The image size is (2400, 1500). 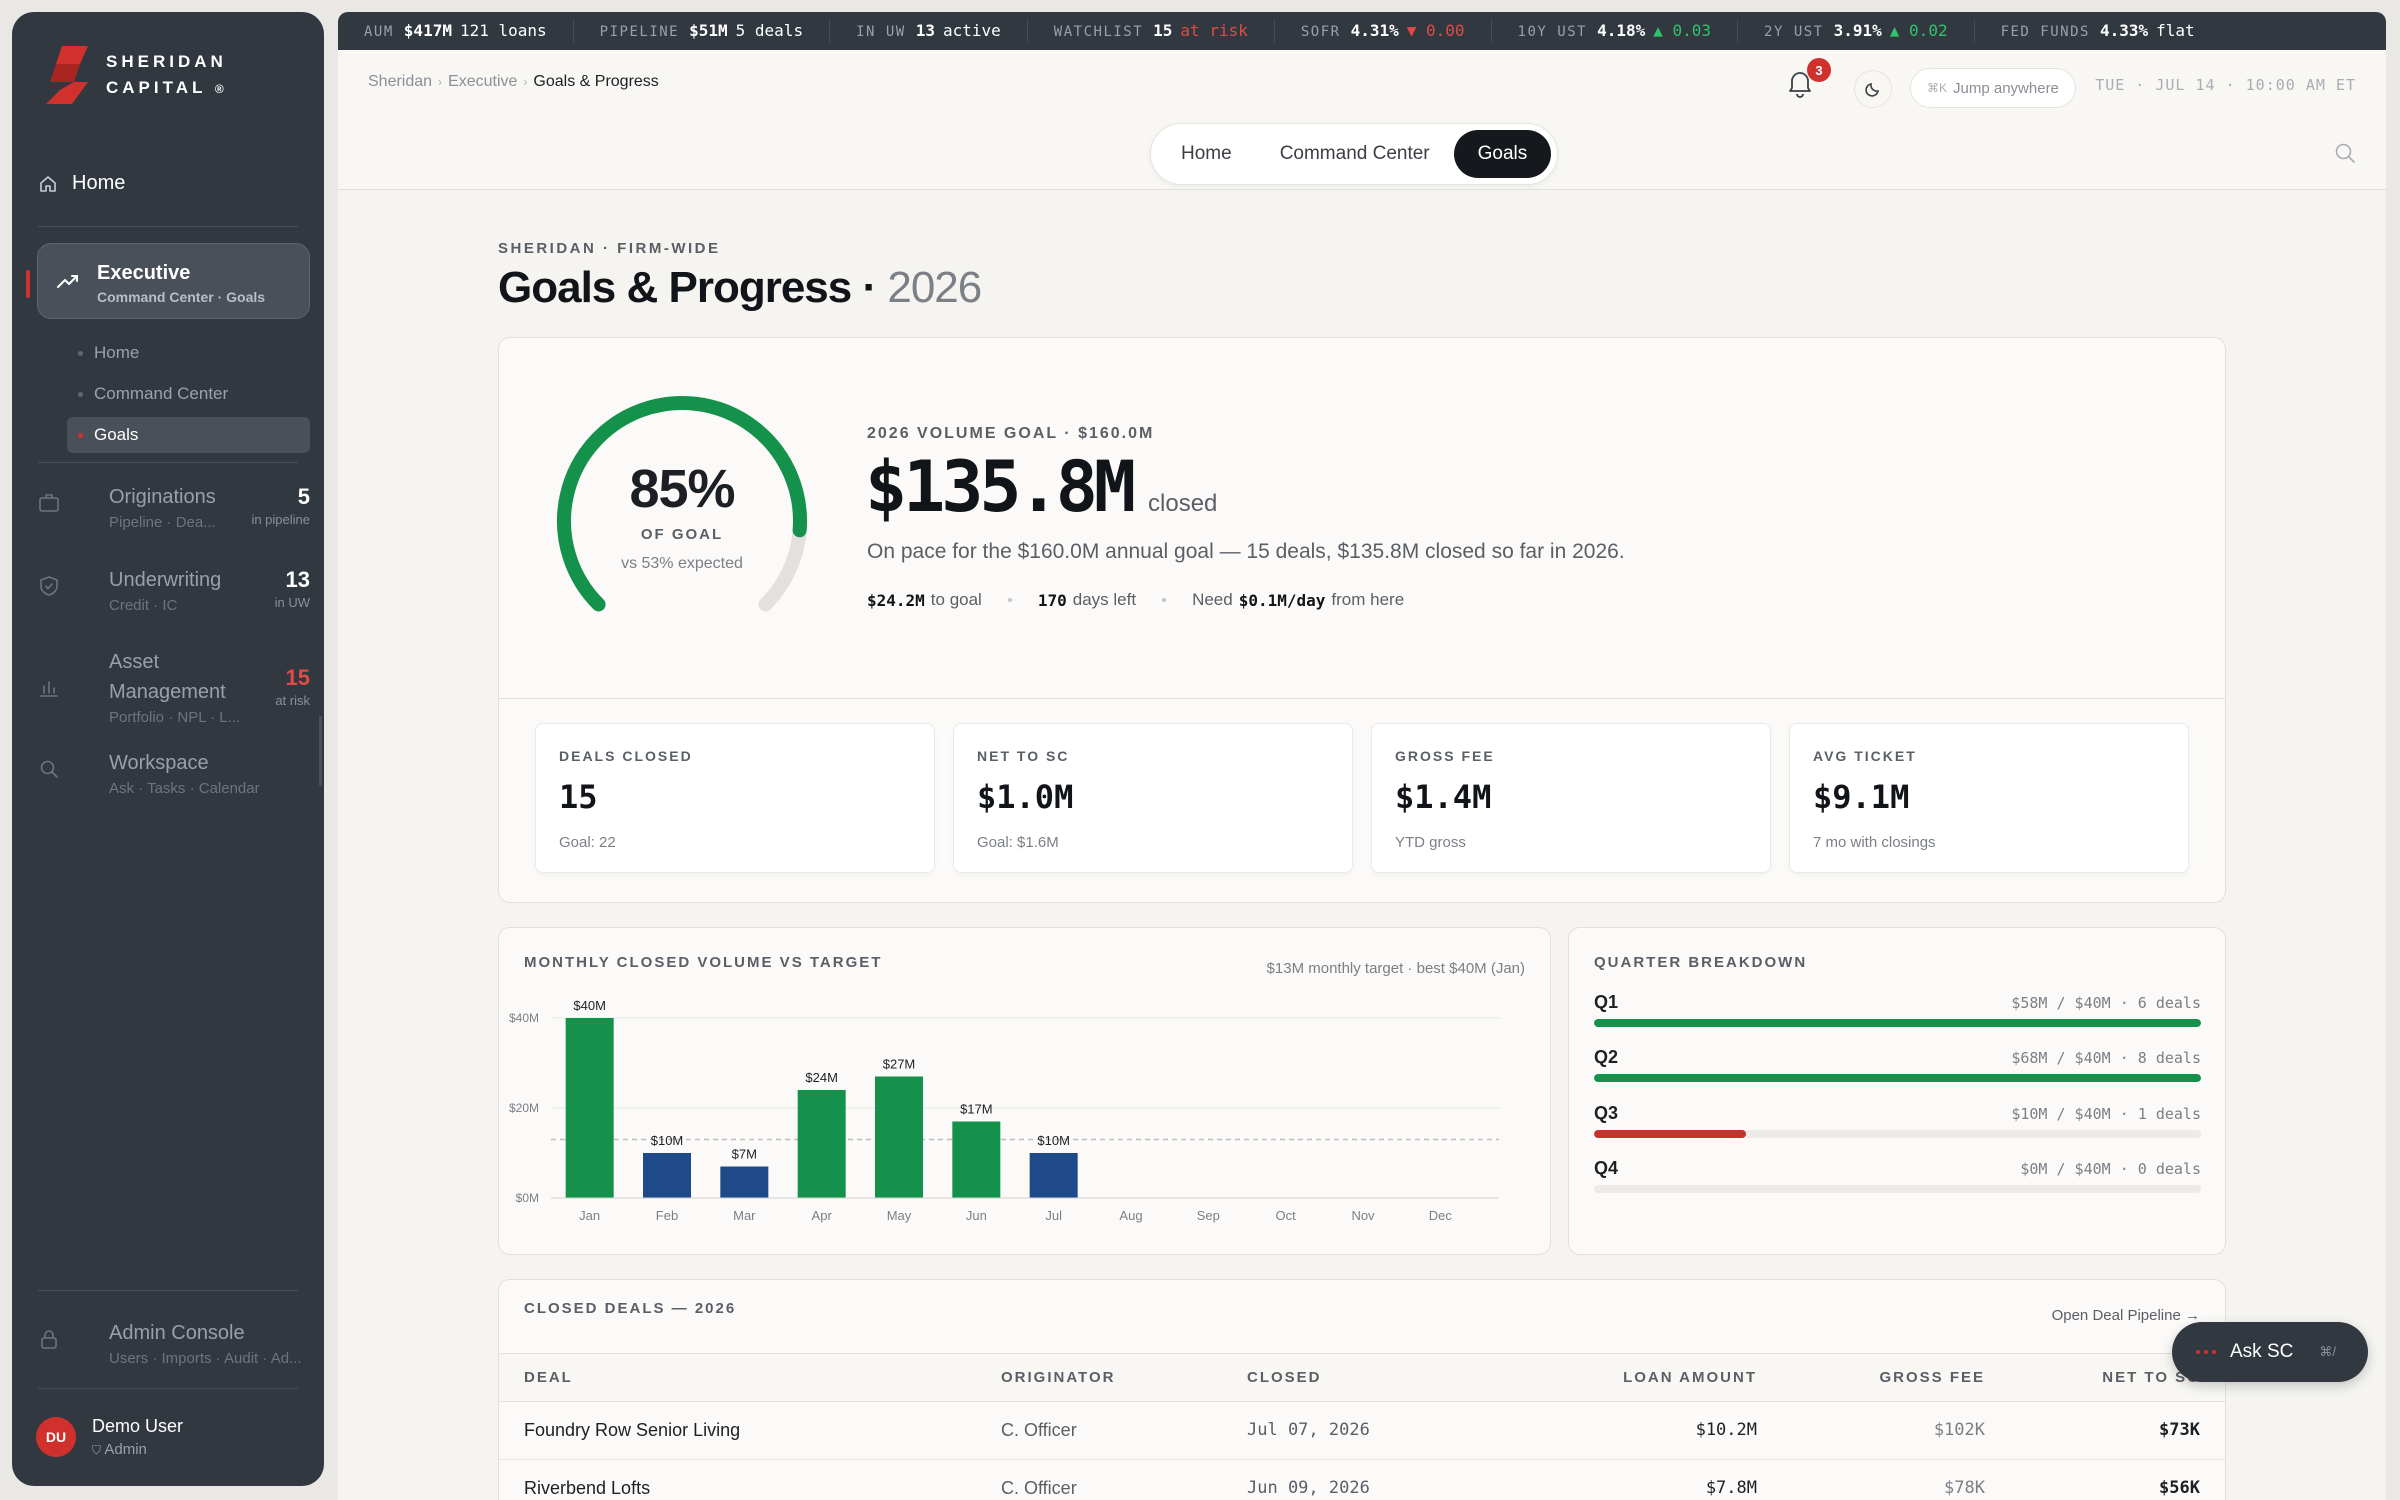 I want to click on subnav-command-center: Command Center, so click(x=188, y=394).